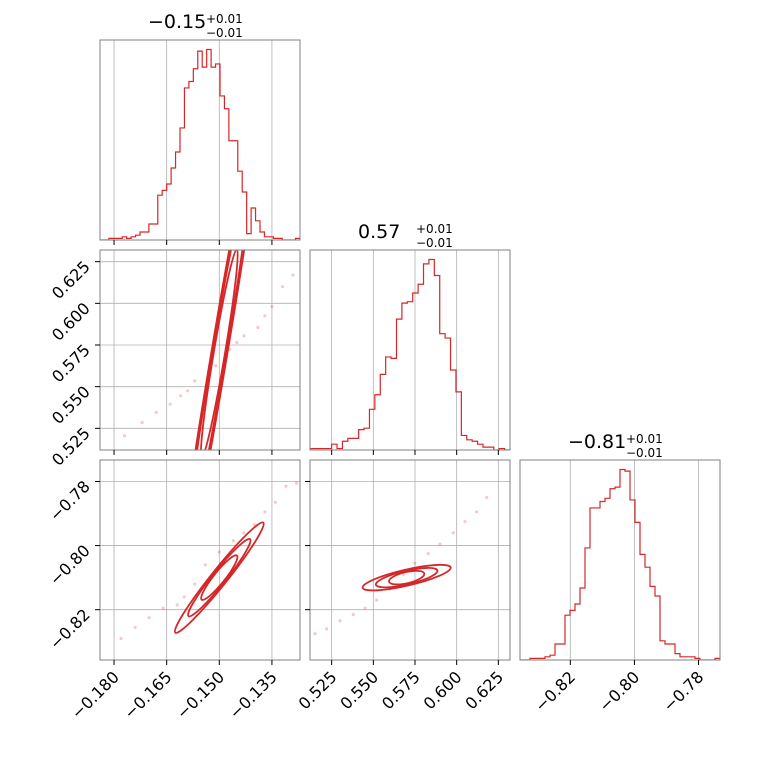  What do you see at coordinates (71, 447) in the screenshot?
I see `y-tick-label: 0.525` at bounding box center [71, 447].